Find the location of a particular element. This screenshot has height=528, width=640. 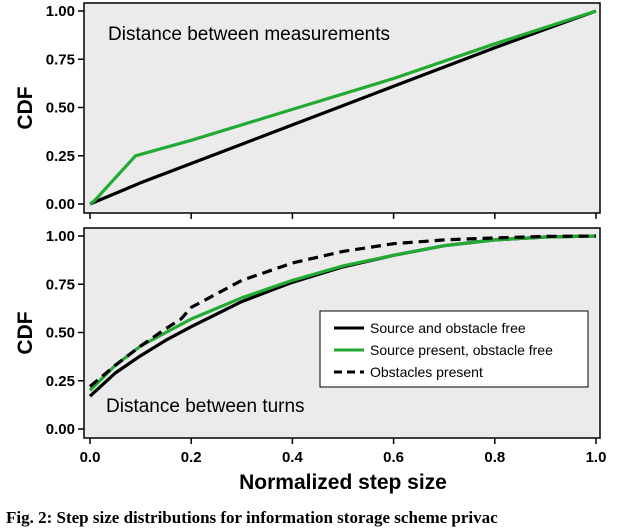

ytick-label-bottom: 0.50 is located at coordinates (60, 333).